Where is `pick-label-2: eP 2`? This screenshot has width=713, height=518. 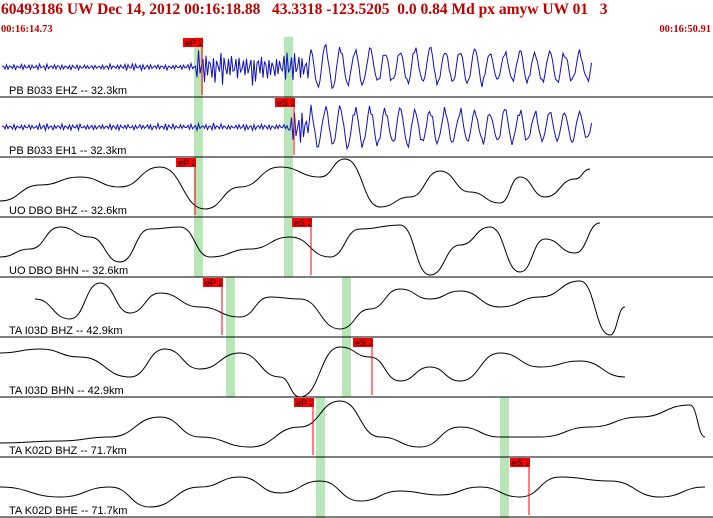 pick-label-2: eP 2 is located at coordinates (187, 163).